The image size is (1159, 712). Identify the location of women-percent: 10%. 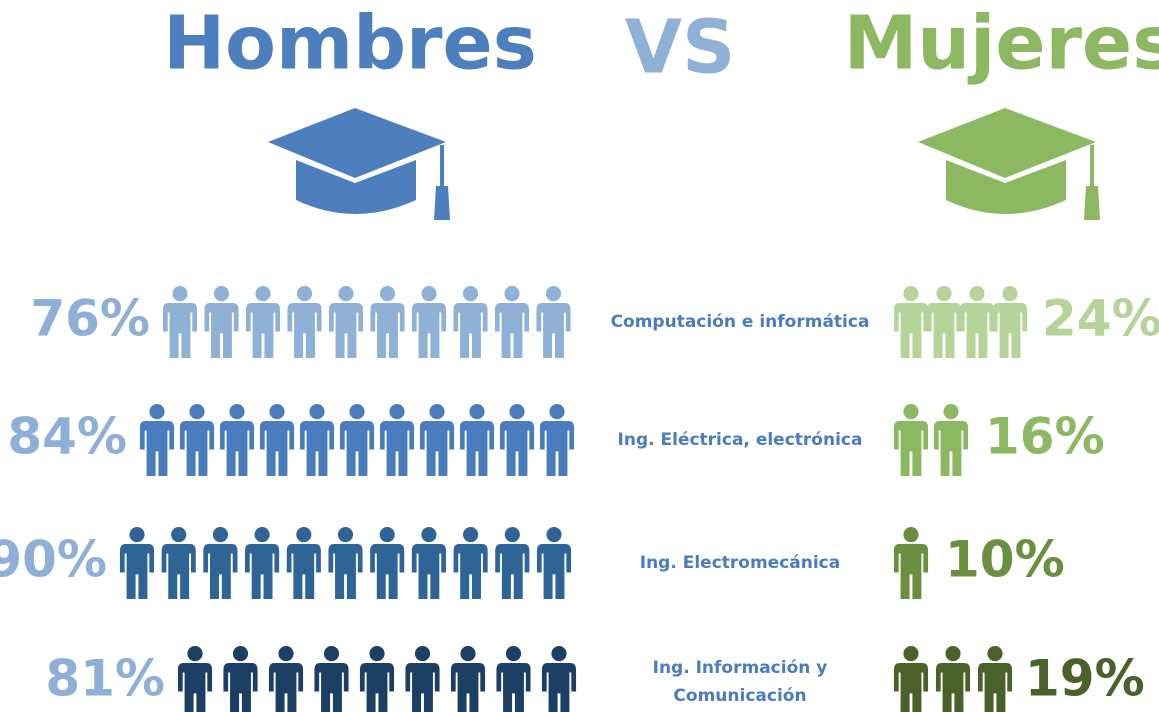
(1005, 560).